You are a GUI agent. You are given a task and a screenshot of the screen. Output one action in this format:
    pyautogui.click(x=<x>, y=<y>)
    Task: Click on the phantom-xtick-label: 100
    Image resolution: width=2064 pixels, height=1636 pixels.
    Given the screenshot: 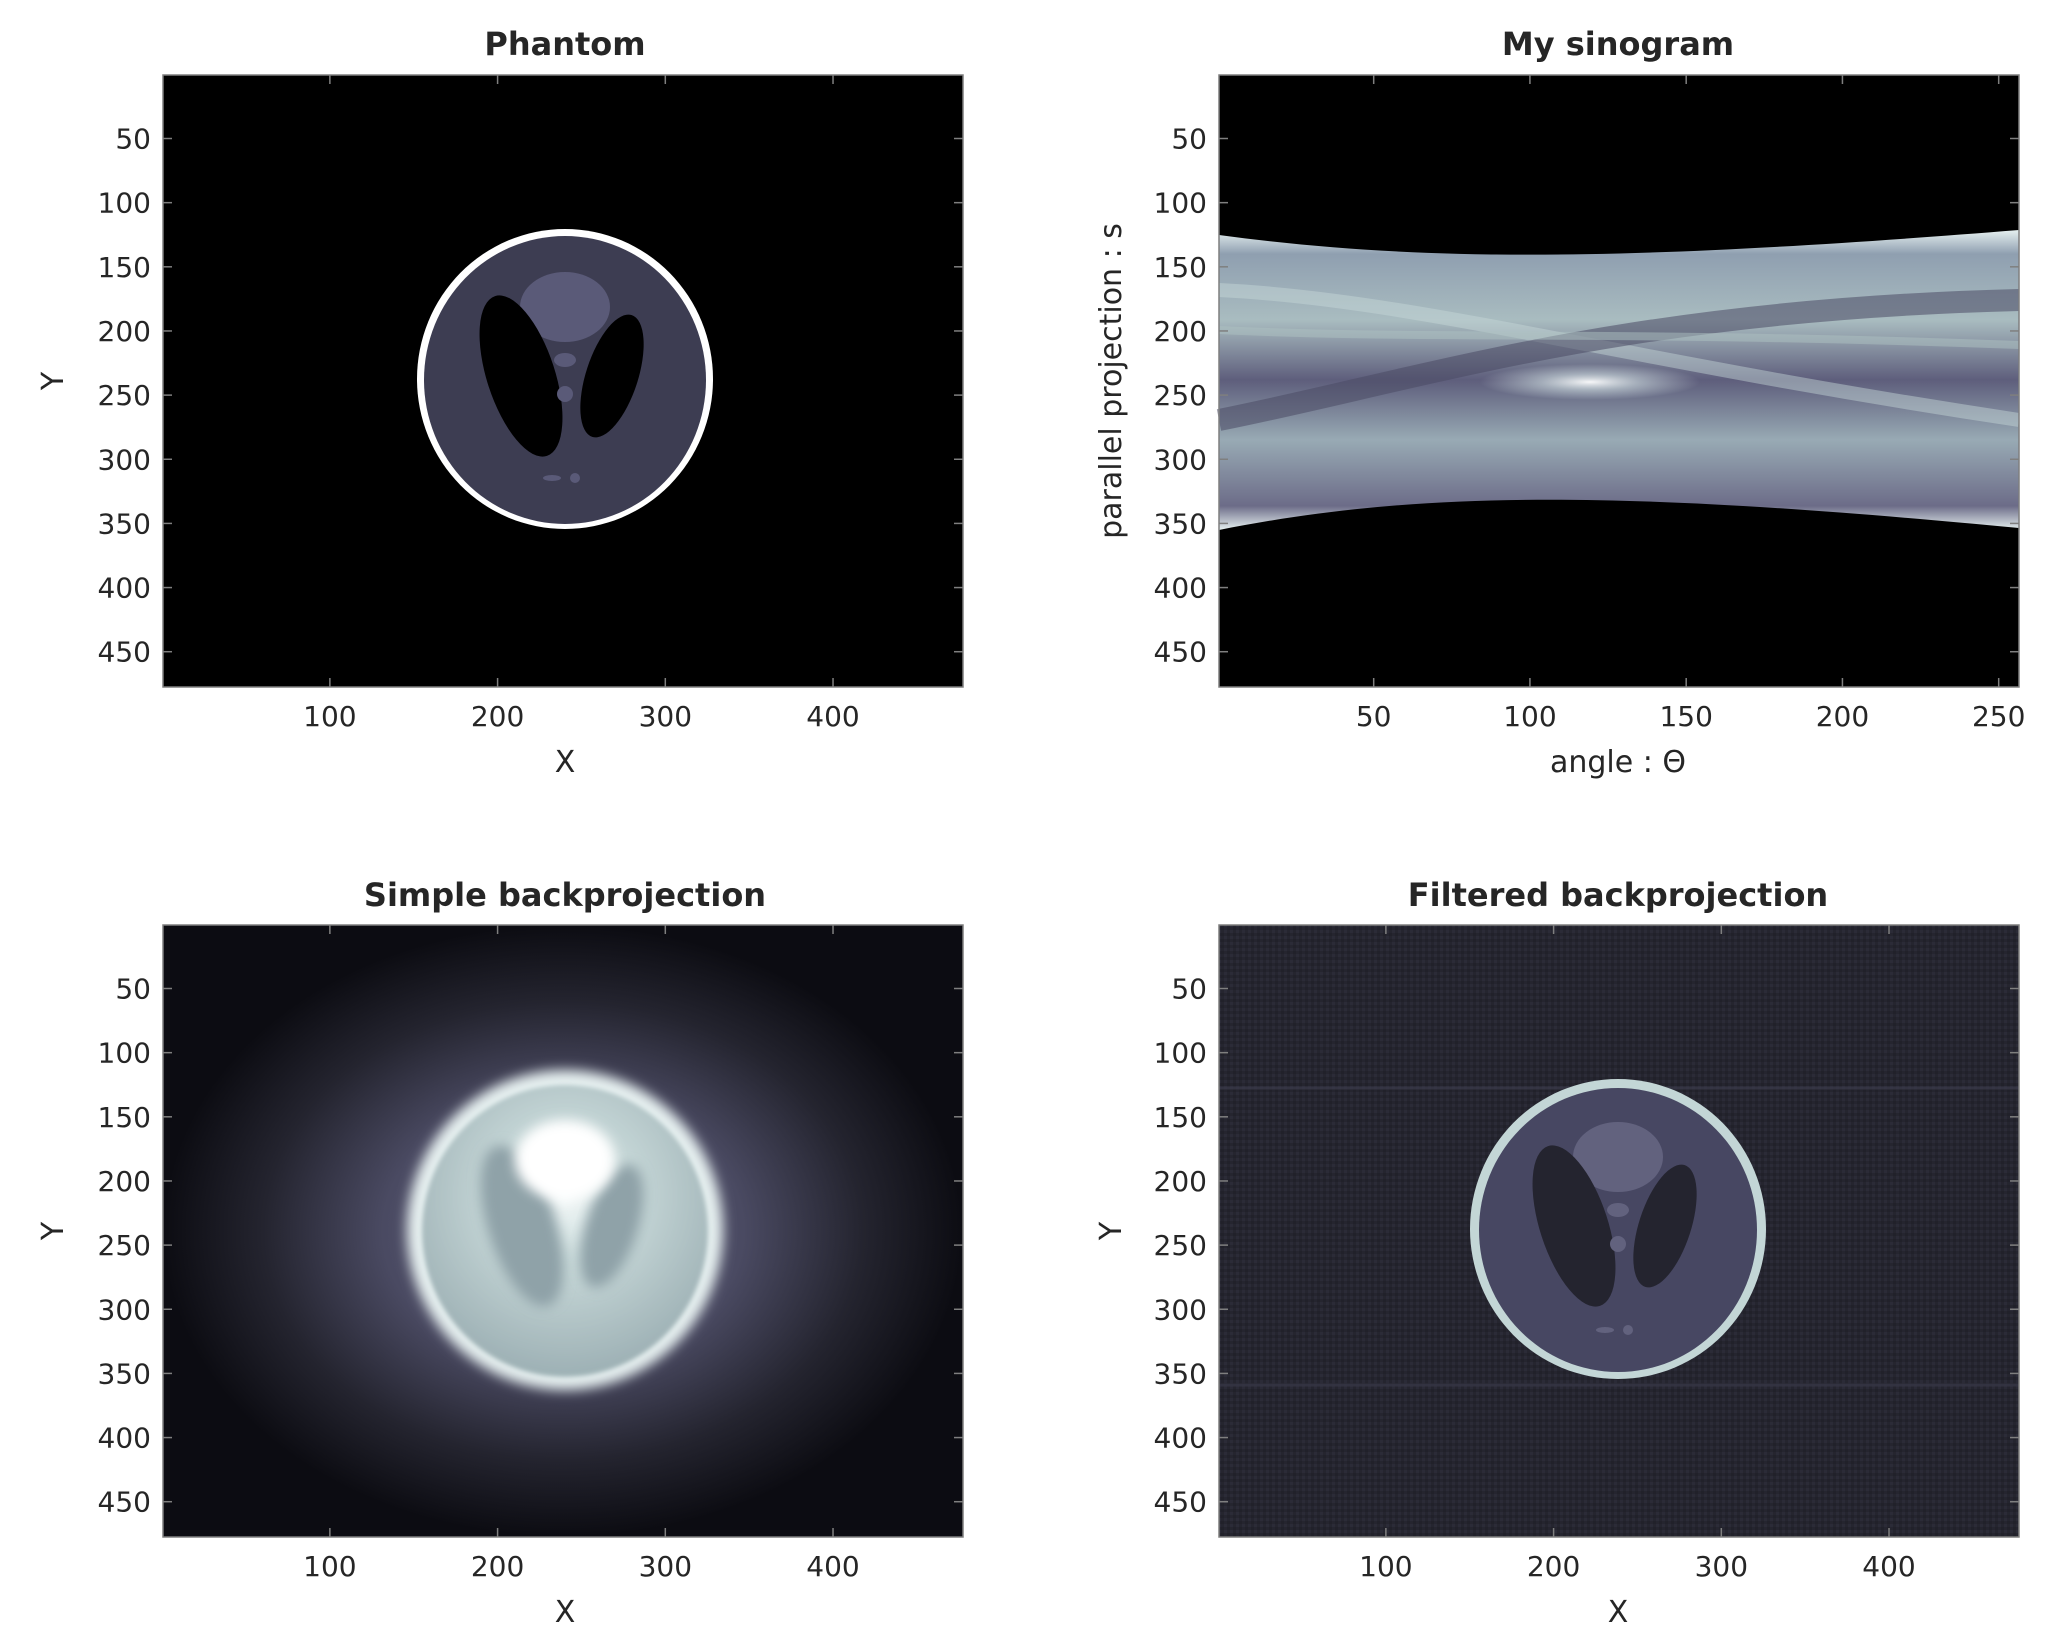 What is the action you would take?
    pyautogui.click(x=329, y=716)
    